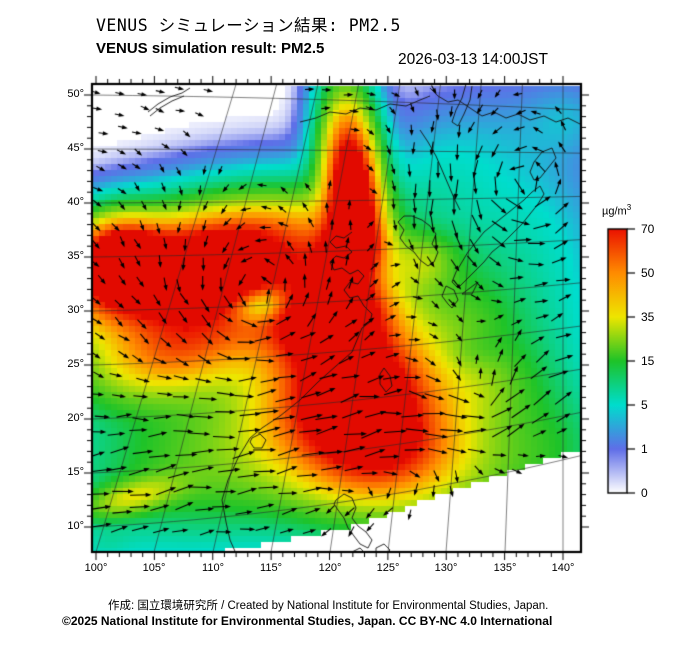  I want to click on lon-tick-label: 110°, so click(213, 568).